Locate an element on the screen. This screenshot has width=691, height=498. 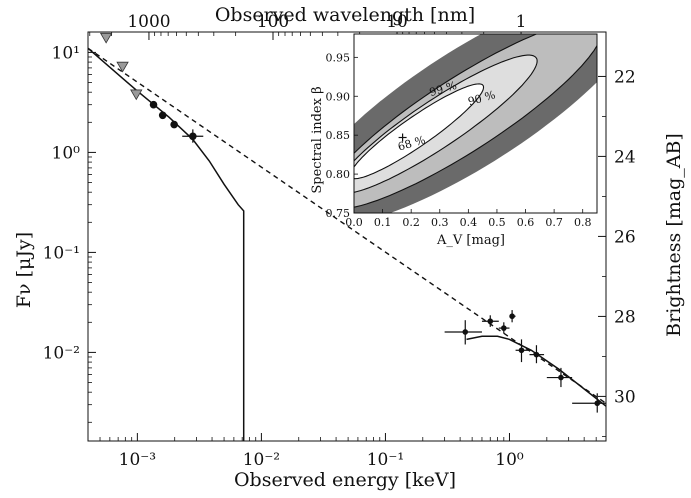
inset-frame is located at coordinates (475, 123).